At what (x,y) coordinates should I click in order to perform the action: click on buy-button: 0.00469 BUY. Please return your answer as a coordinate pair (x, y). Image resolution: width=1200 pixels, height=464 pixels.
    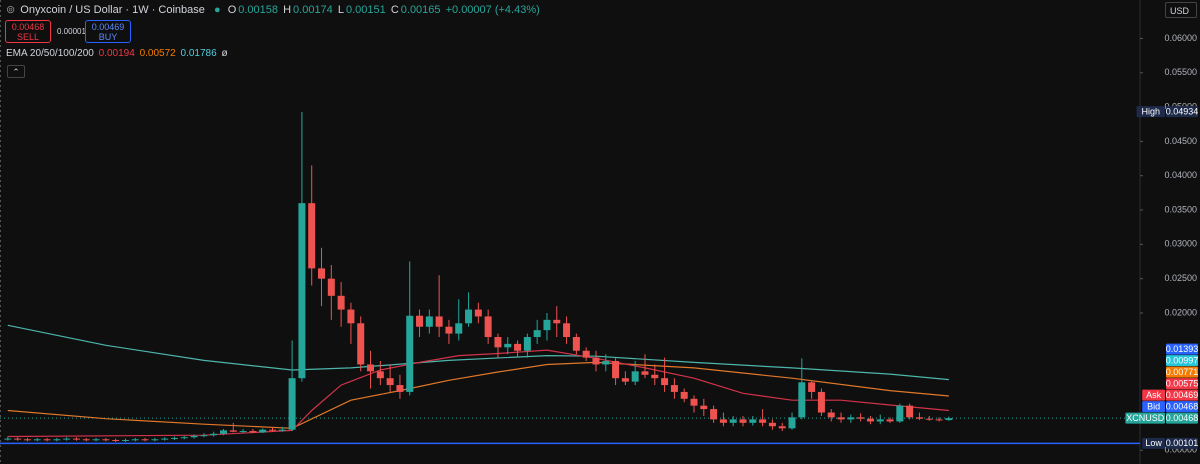
    Looking at the image, I should click on (108, 31).